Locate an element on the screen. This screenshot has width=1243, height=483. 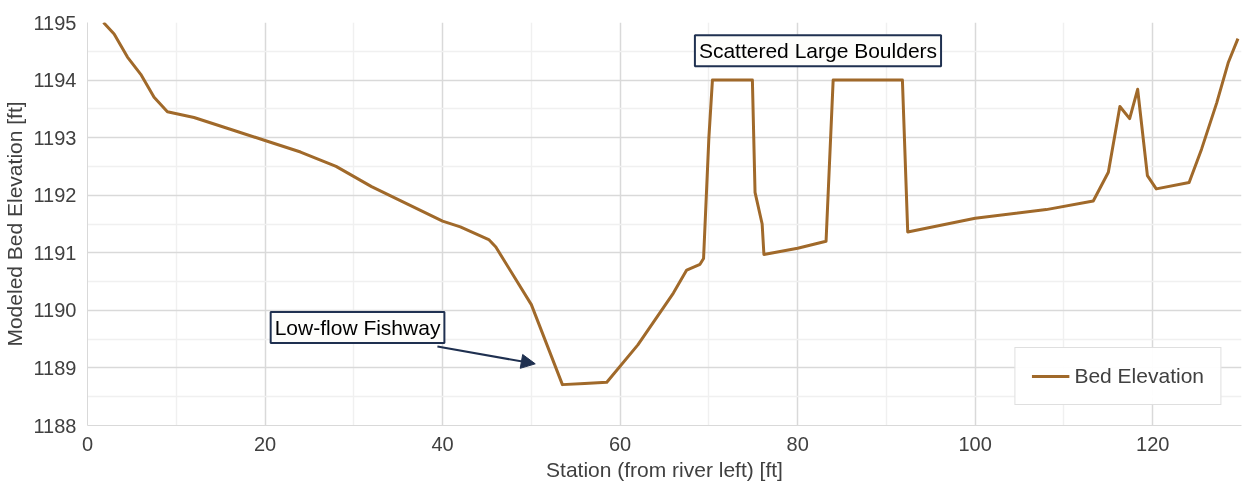
y-tick-label: 1192 is located at coordinates (55, 195).